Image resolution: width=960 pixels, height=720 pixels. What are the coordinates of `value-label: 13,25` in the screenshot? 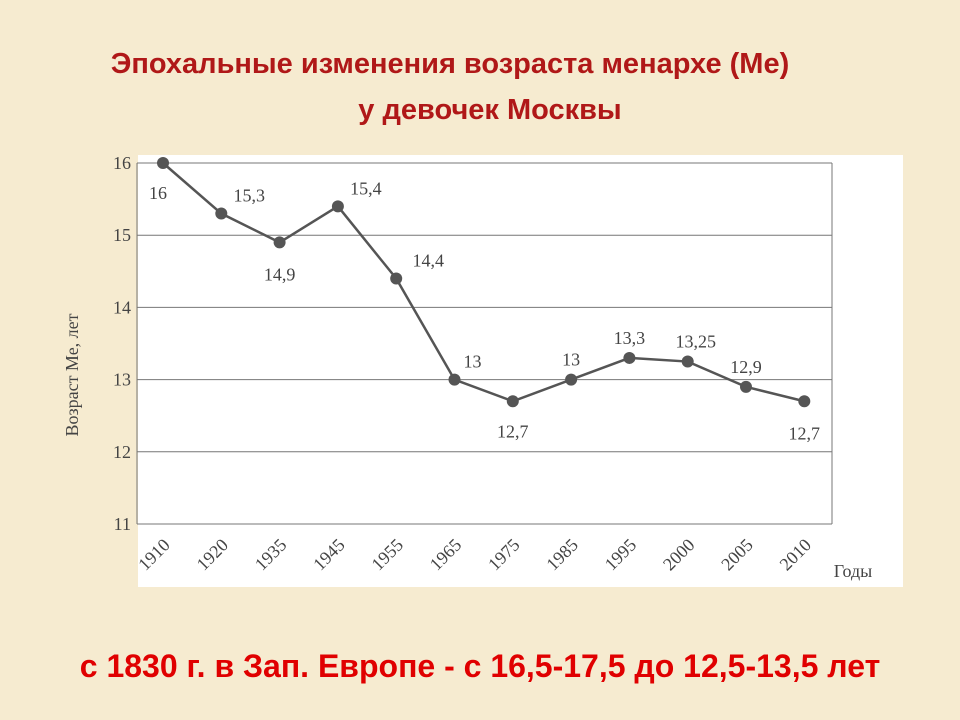 It's located at (695, 342).